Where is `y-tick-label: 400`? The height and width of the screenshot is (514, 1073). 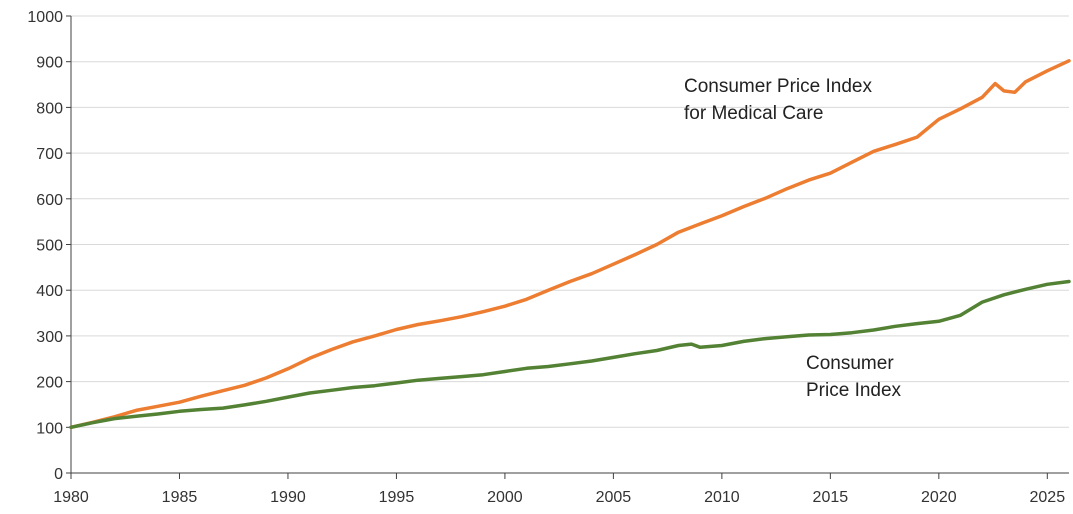 y-tick-label: 400 is located at coordinates (49, 291).